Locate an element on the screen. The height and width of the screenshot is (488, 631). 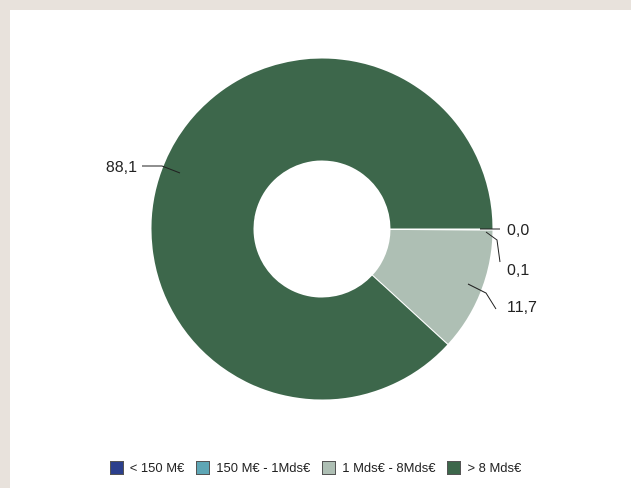
data-label-3: 88,1 is located at coordinates (121, 167).